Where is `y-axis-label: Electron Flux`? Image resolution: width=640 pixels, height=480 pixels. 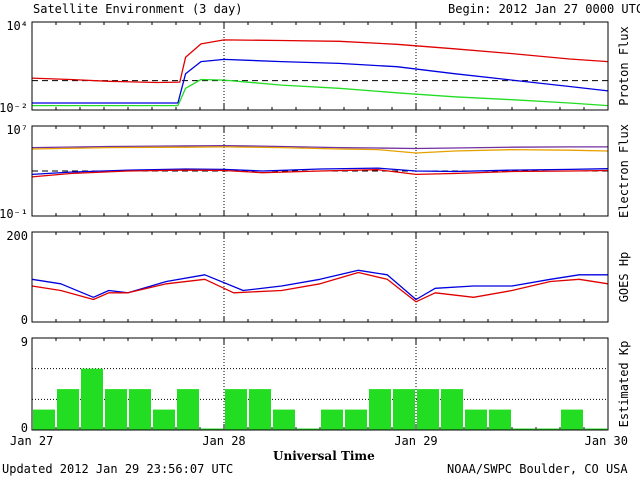
y-axis-label: Electron Flux is located at coordinates (624, 171).